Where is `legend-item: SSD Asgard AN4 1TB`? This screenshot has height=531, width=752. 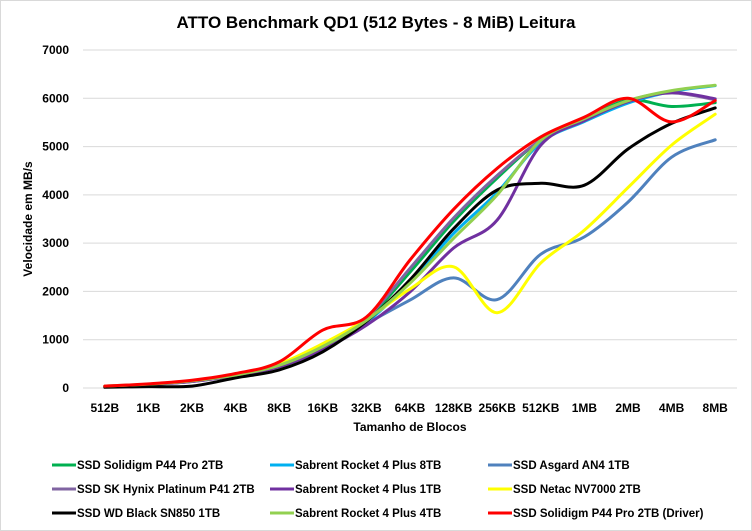
legend-item: SSD Asgard AN4 1TB is located at coordinates (559, 466).